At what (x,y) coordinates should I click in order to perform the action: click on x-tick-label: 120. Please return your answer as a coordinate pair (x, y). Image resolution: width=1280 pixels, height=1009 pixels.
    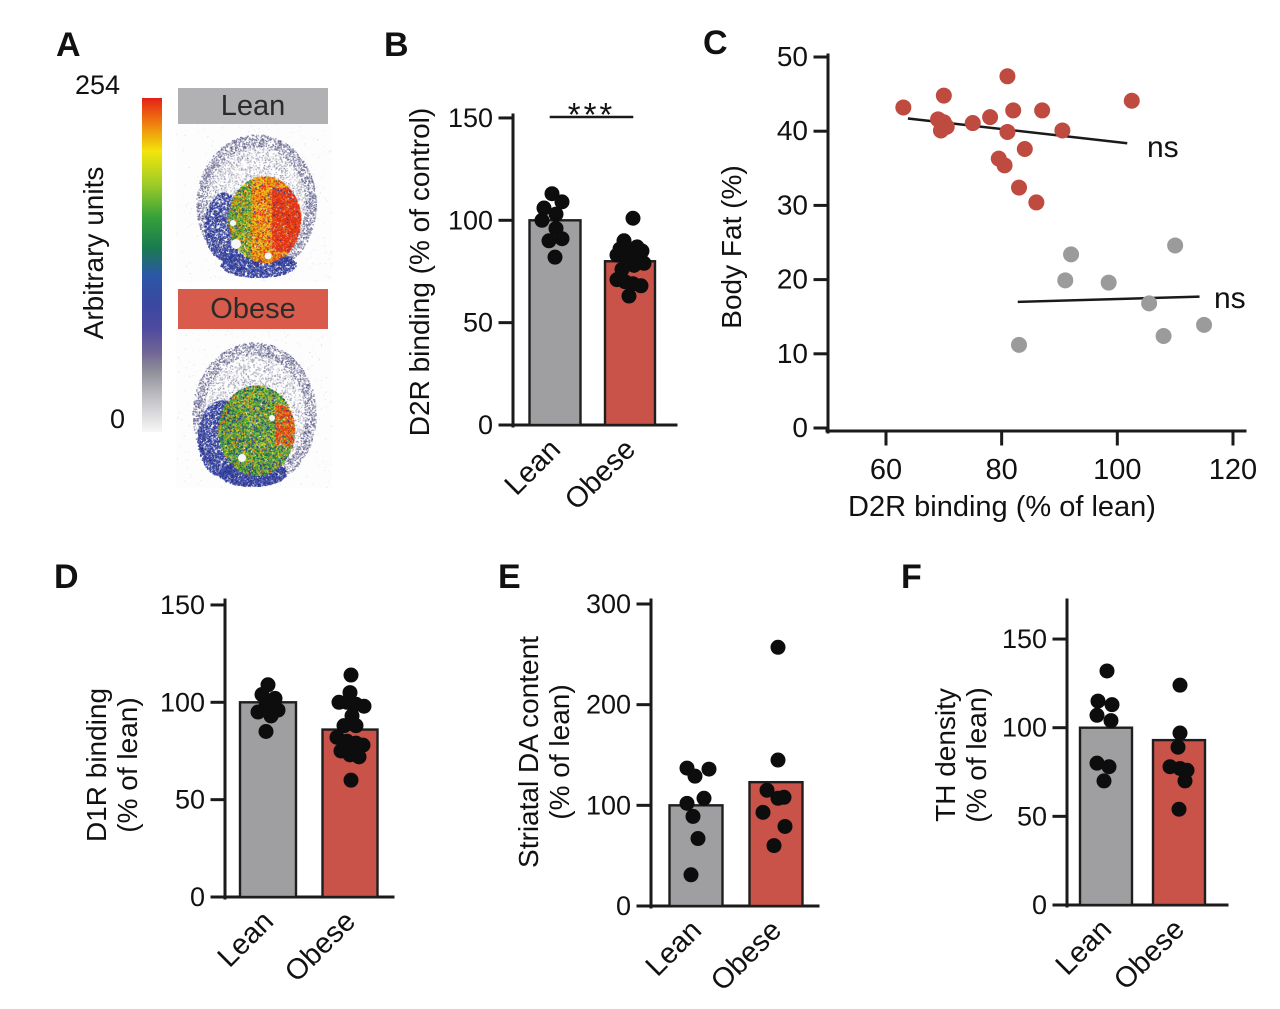
    Looking at the image, I should click on (1233, 470).